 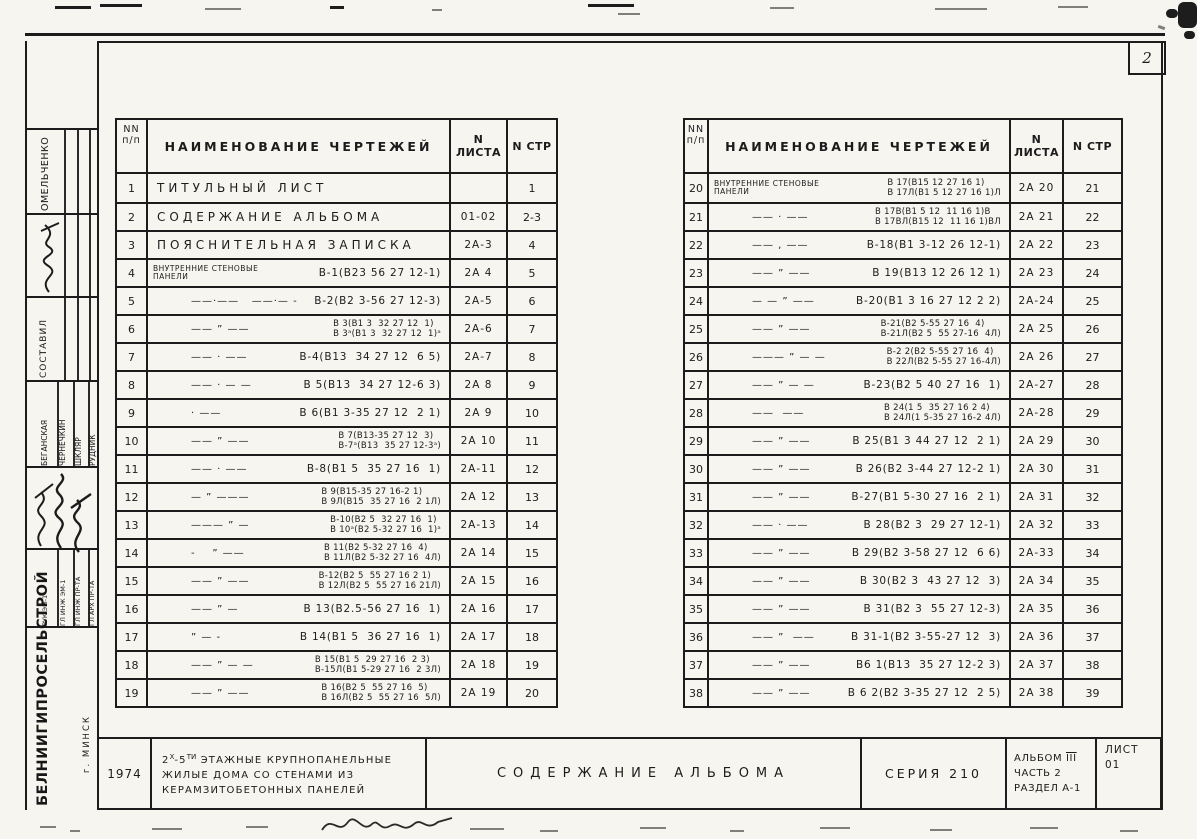 I want to click on drawing-name-line1: В 16(В2 5 55 27 16 5), so click(x=374, y=688).